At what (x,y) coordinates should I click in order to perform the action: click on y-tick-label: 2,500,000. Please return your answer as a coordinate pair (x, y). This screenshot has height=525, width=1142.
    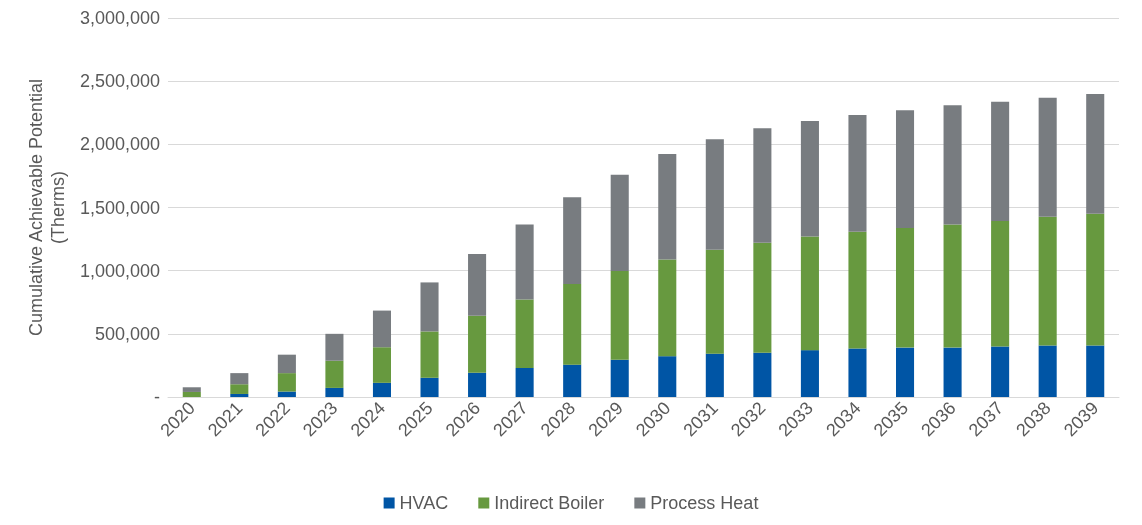
    Looking at the image, I should click on (119, 81).